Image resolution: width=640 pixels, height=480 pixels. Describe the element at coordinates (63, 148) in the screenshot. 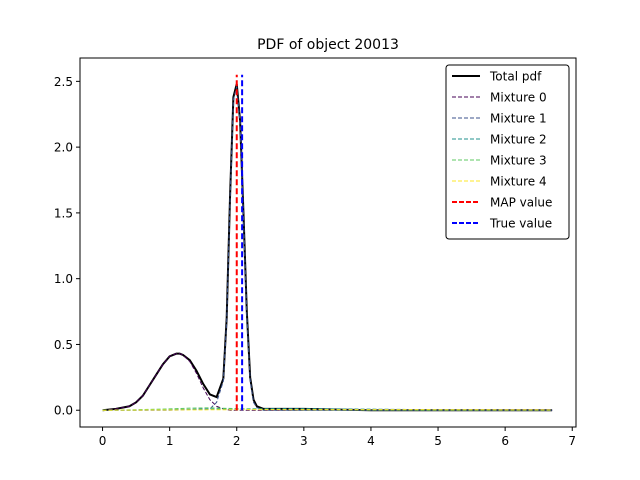

I see `y-tick-label: 2.0` at that location.